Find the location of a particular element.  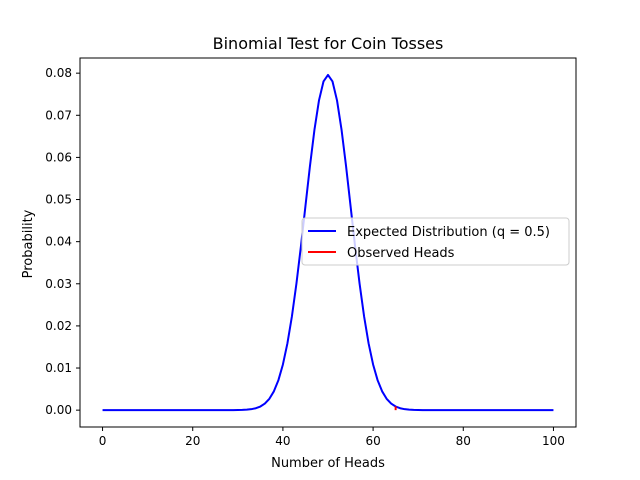

x-tick-label: 80 is located at coordinates (463, 441).